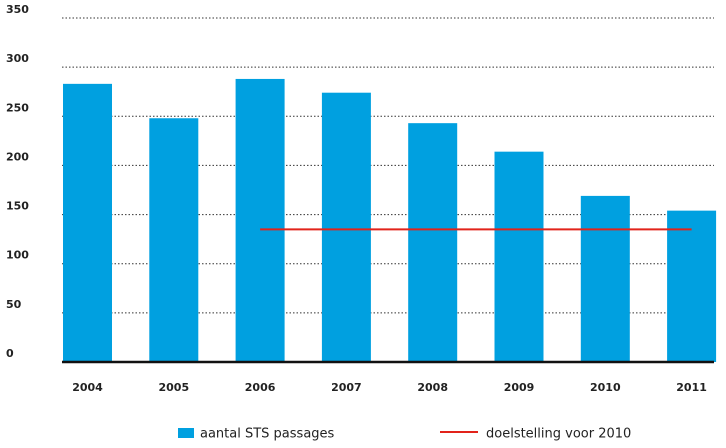 Image resolution: width=726 pixels, height=448 pixels. Describe the element at coordinates (17, 156) in the screenshot. I see `y-tick-label: 200` at that location.